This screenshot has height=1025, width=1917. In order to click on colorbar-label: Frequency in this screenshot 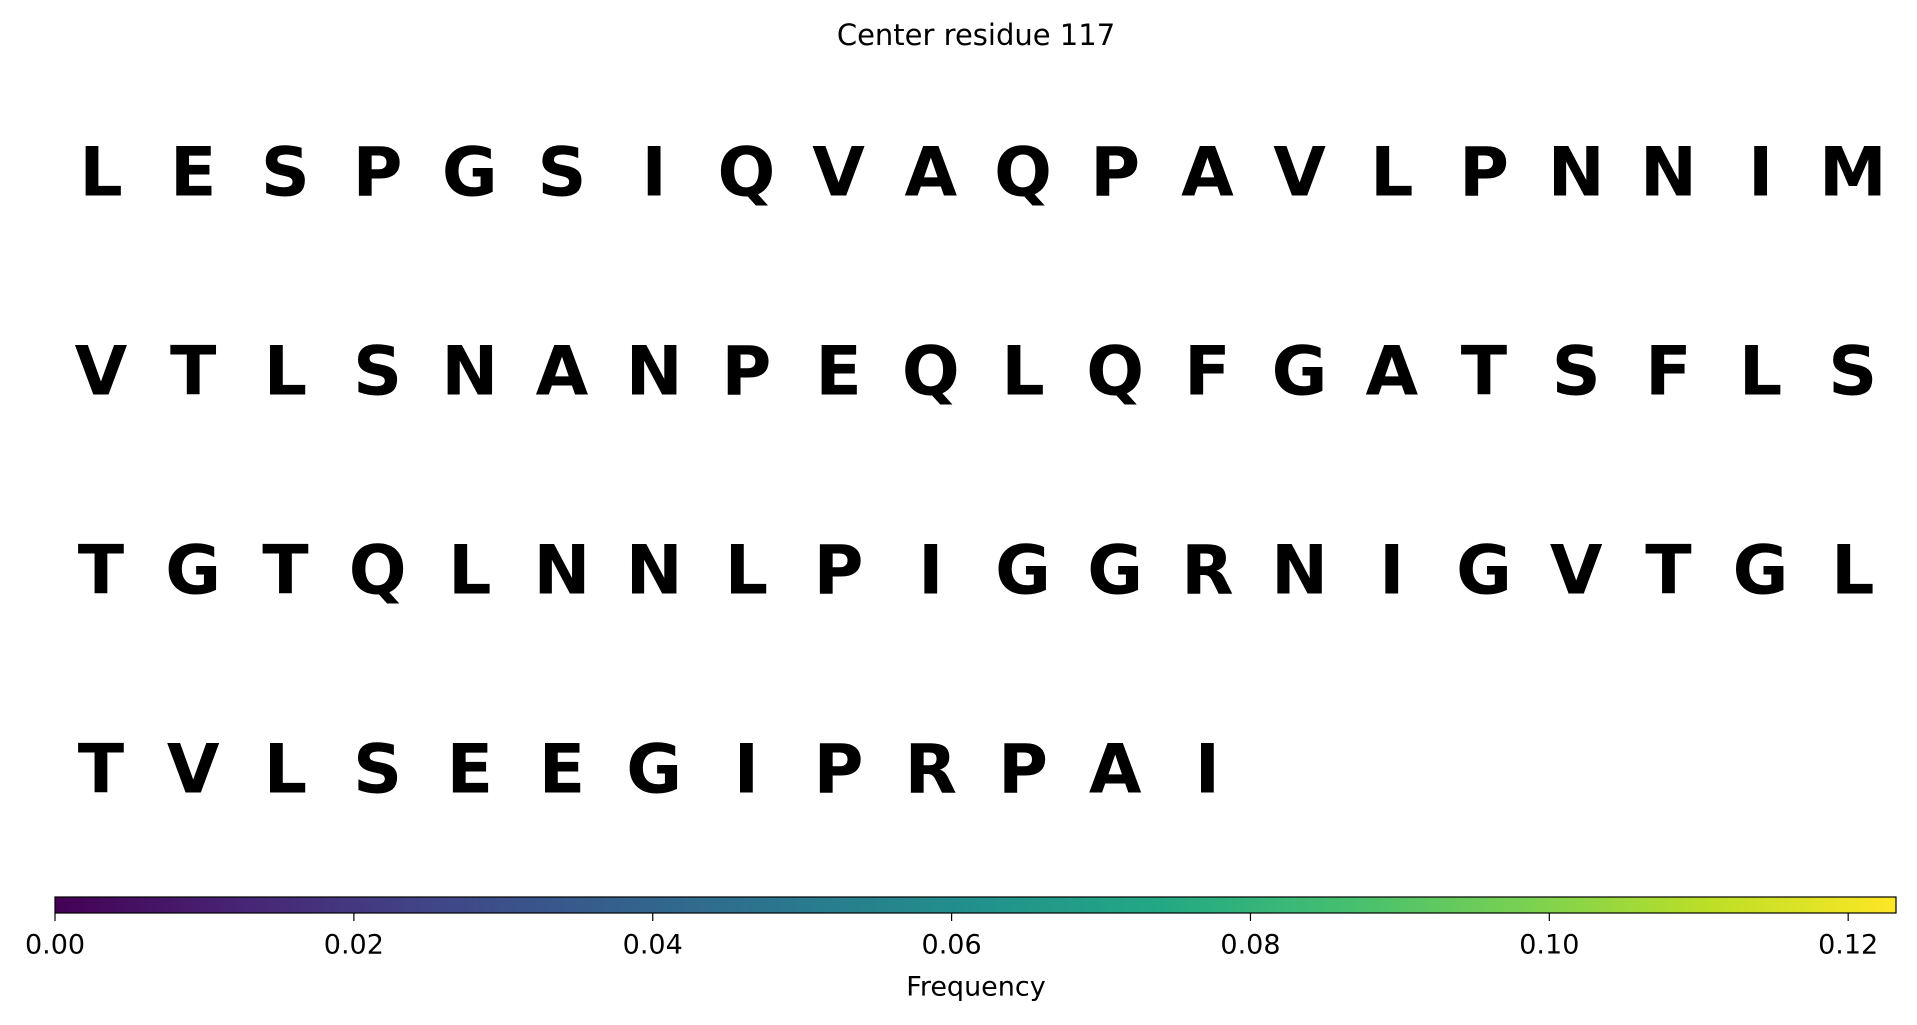, I will do `click(976, 987)`.